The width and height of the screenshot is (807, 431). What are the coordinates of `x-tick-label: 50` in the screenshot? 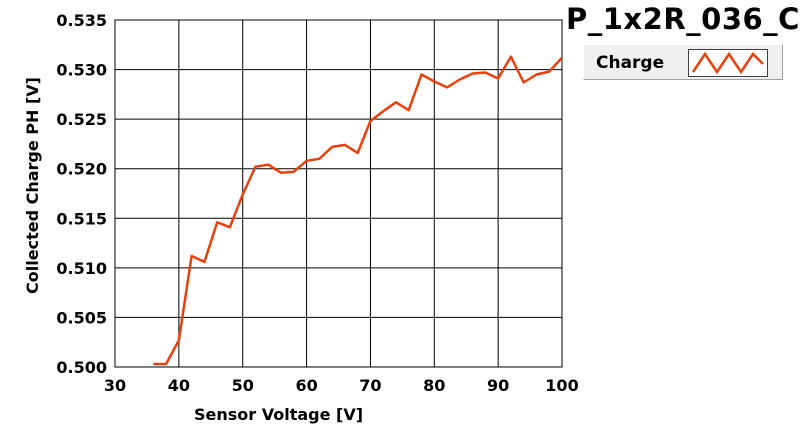 It's located at (243, 385).